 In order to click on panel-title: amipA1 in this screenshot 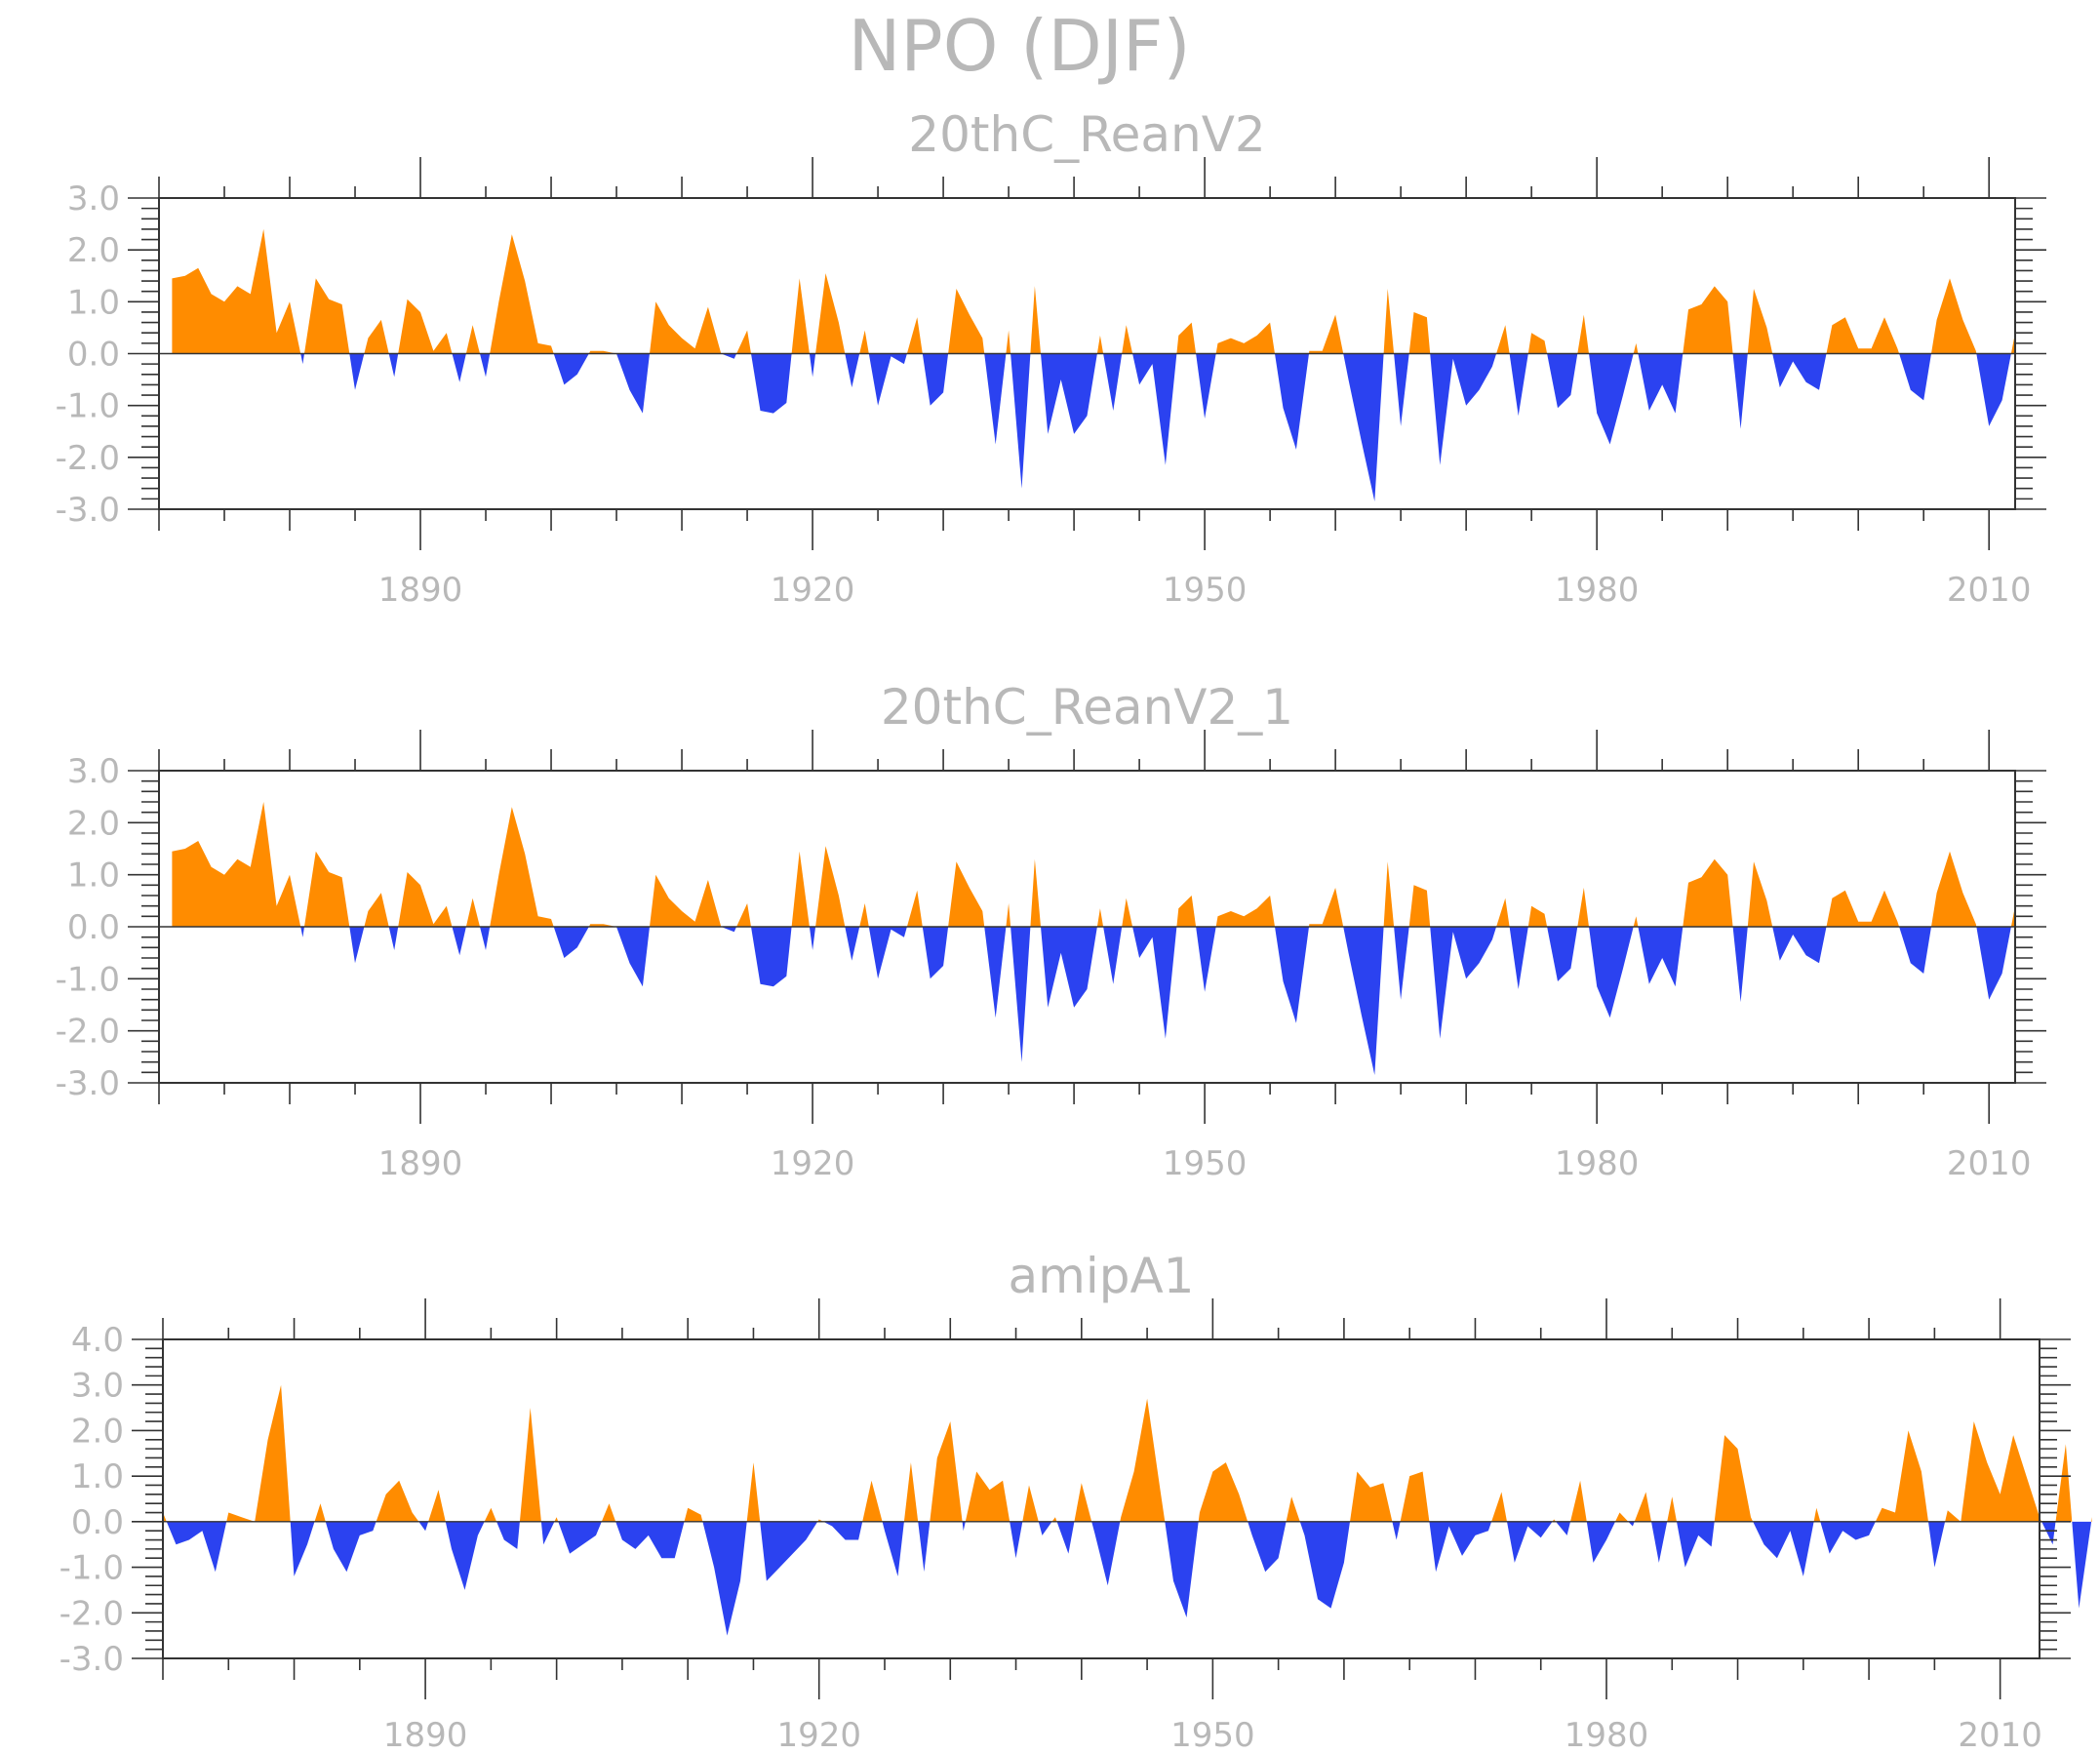, I will do `click(1102, 1276)`.